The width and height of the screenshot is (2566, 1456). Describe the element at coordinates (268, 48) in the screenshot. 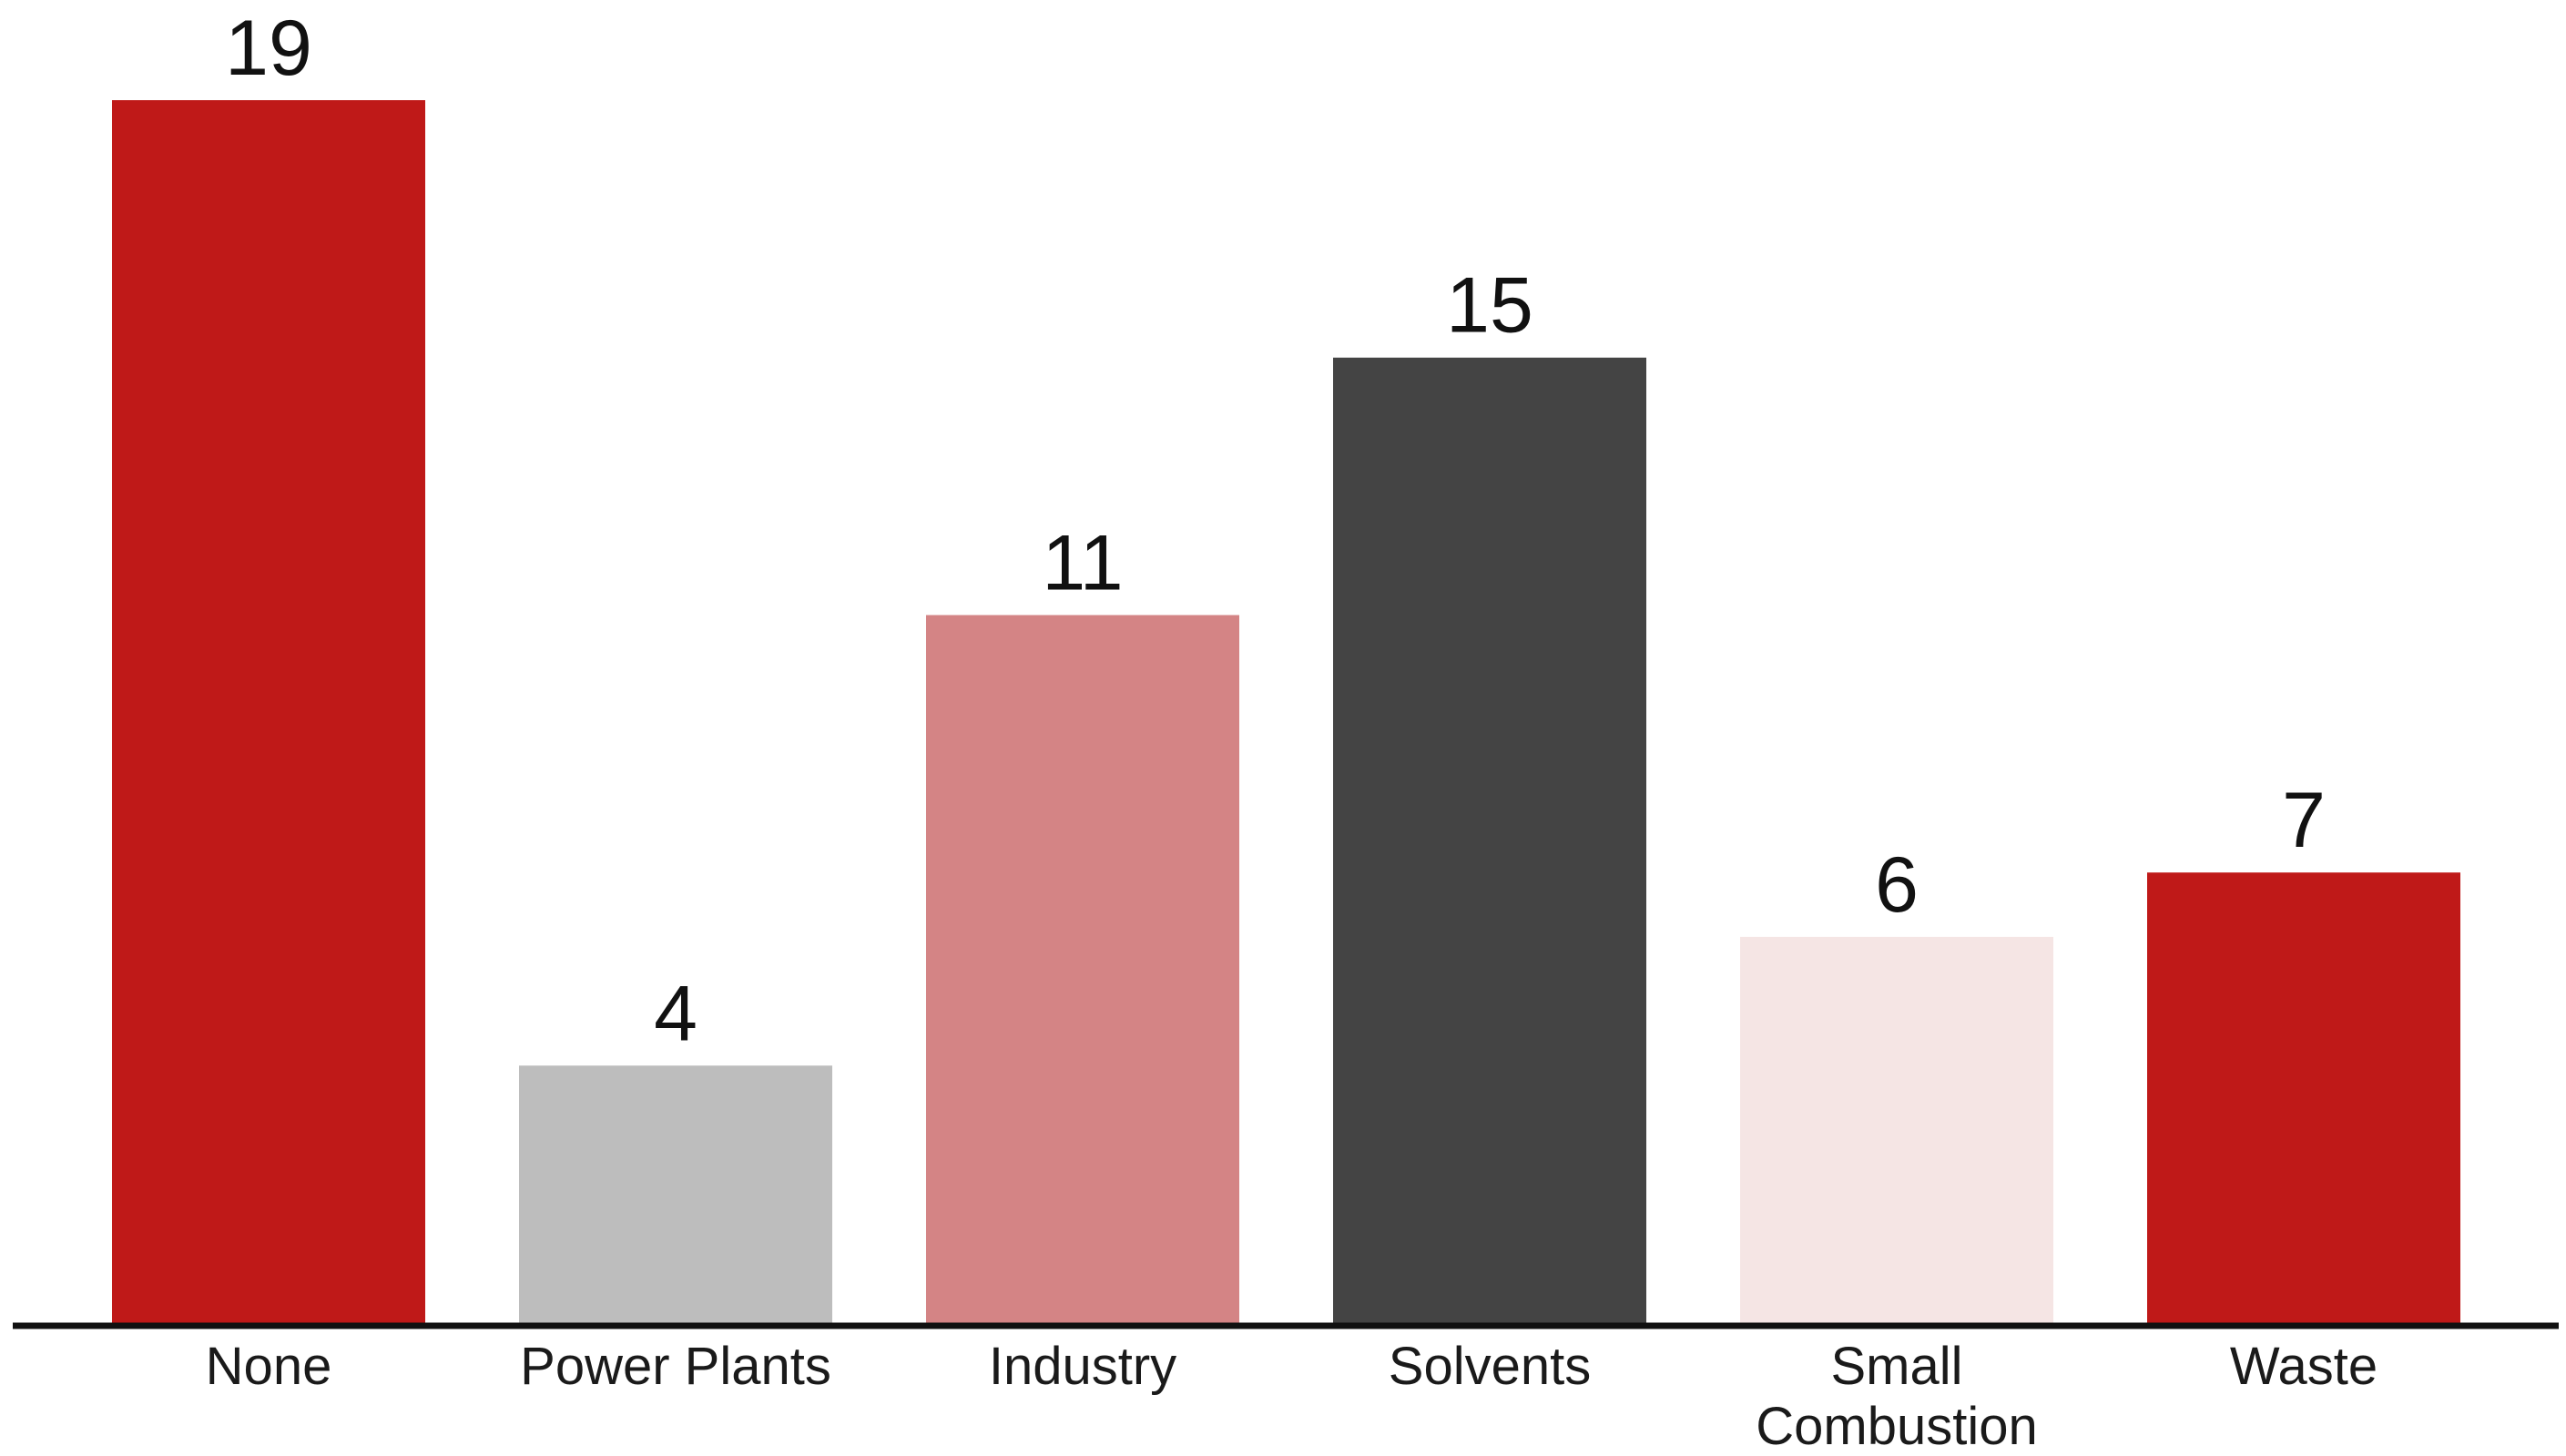

I see `value-label-none: 19` at that location.